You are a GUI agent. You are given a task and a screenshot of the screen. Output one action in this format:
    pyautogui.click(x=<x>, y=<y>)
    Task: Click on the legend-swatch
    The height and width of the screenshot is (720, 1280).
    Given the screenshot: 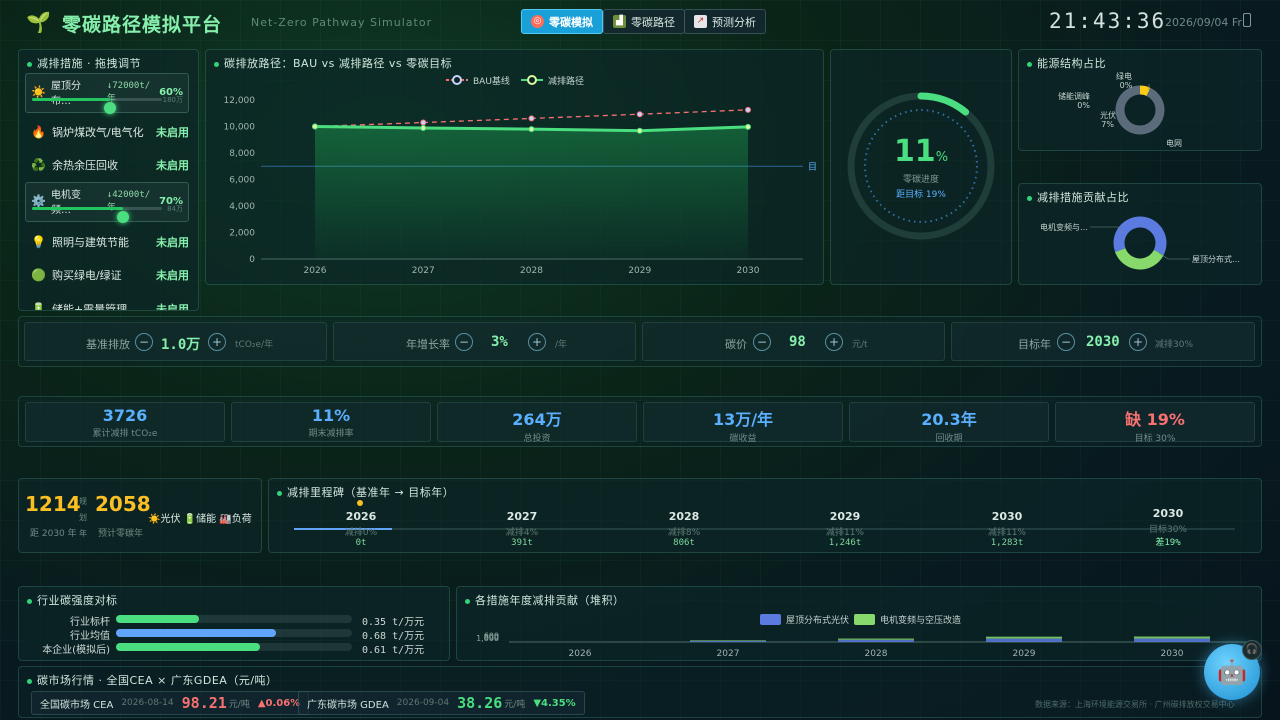 What is the action you would take?
    pyautogui.click(x=770, y=619)
    